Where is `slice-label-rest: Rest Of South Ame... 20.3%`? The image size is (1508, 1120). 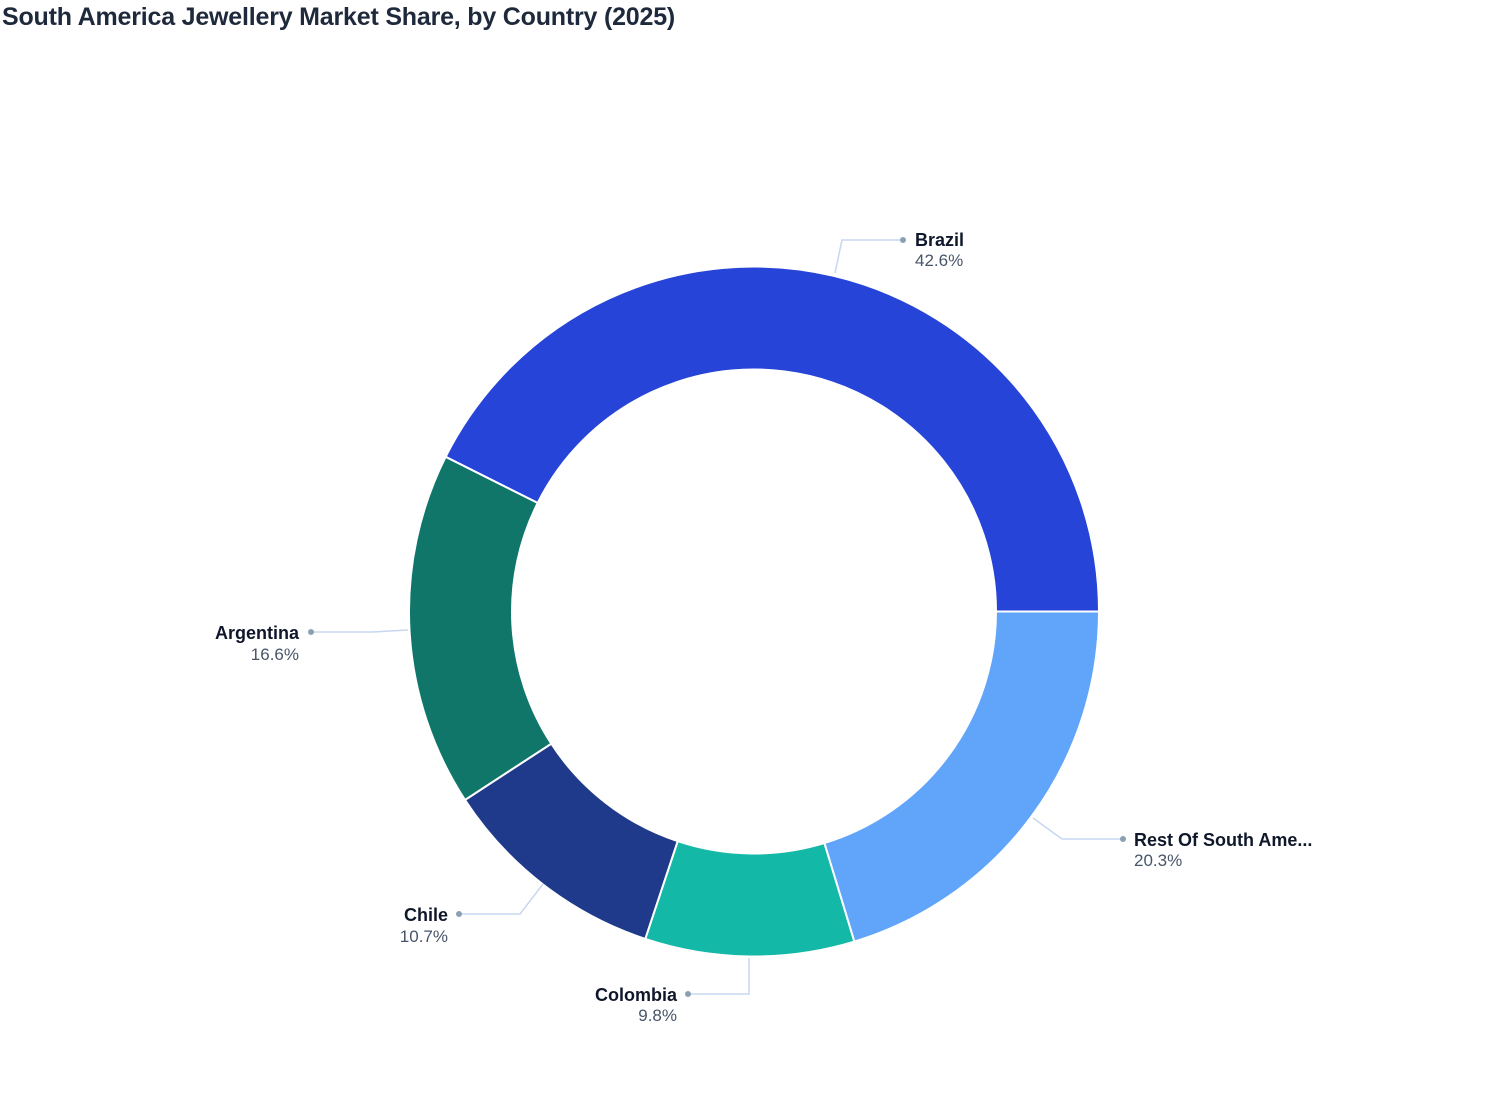
slice-label-rest: Rest Of South Ame... 20.3% is located at coordinates (1223, 850).